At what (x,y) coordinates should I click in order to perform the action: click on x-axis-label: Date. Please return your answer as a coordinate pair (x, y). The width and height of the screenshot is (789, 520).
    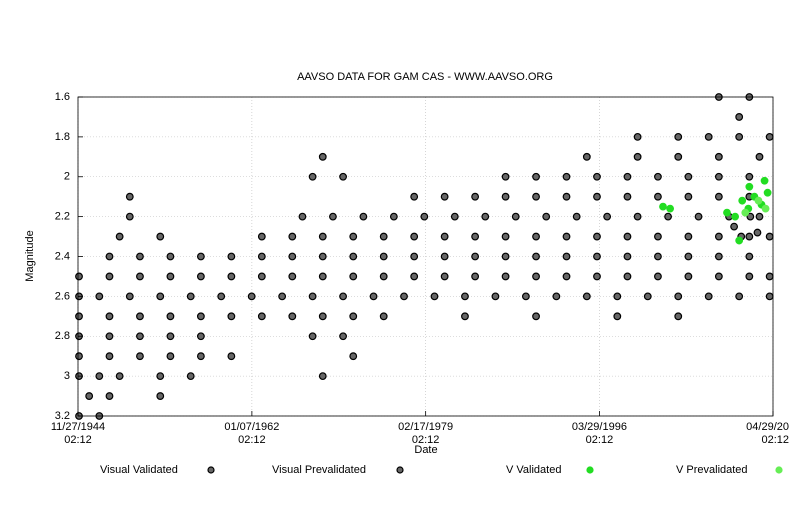
    Looking at the image, I should click on (425, 450).